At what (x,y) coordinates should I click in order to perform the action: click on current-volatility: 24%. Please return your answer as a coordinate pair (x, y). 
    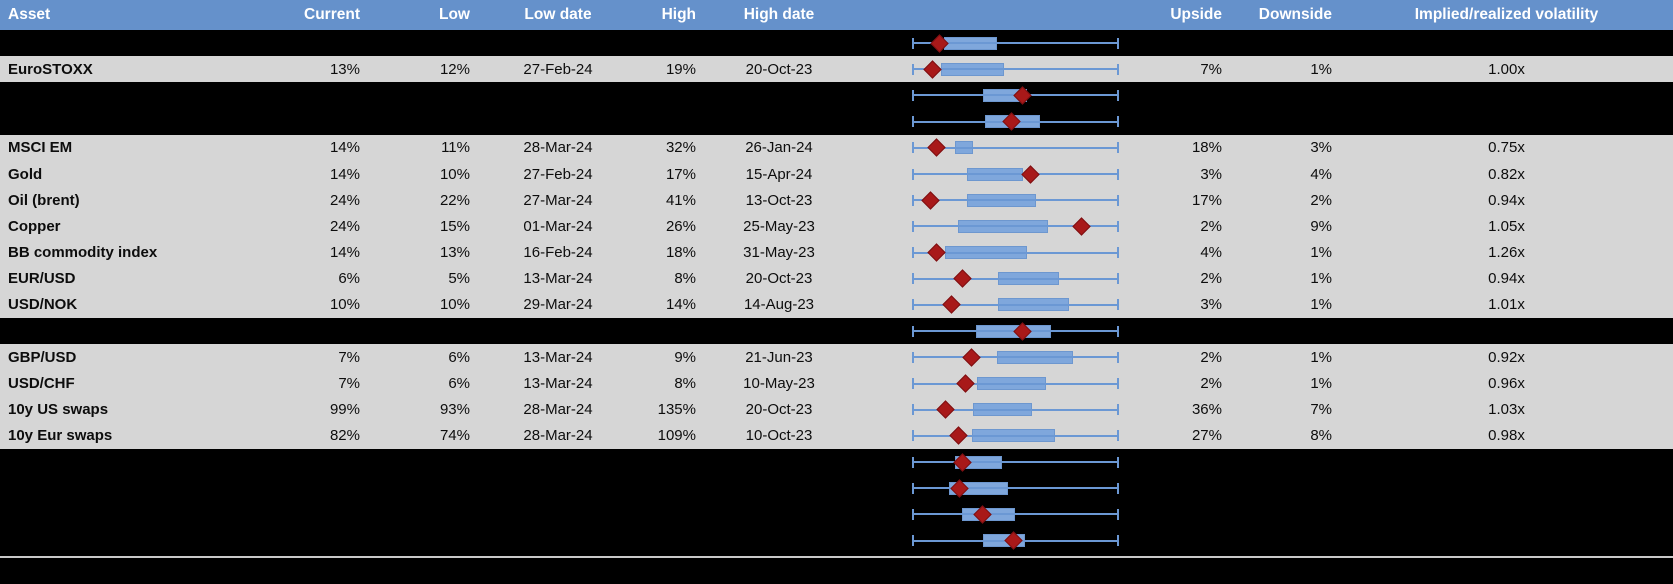
    Looking at the image, I should click on (344, 200).